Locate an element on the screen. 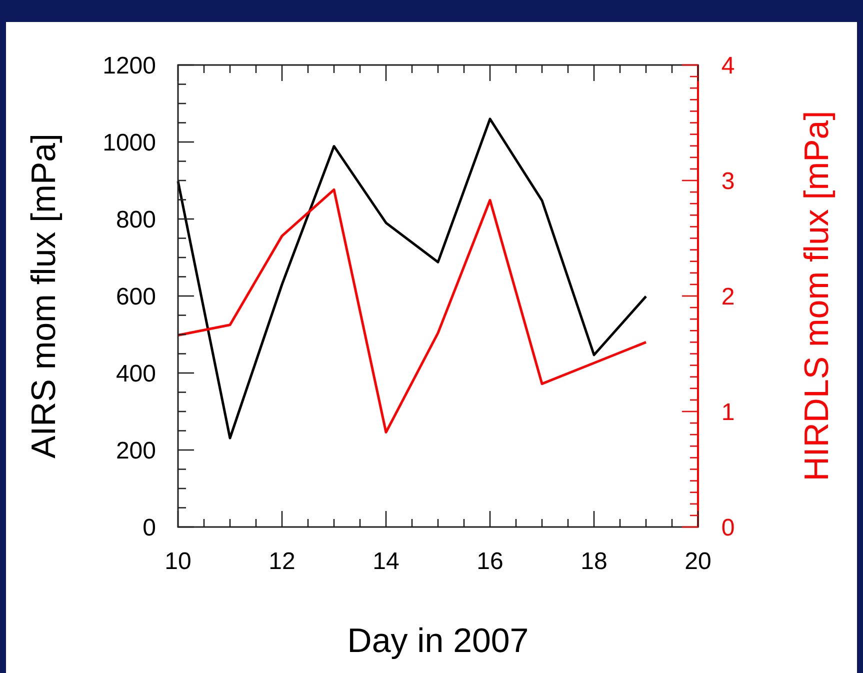  x-tick-label: 10 is located at coordinates (178, 561).